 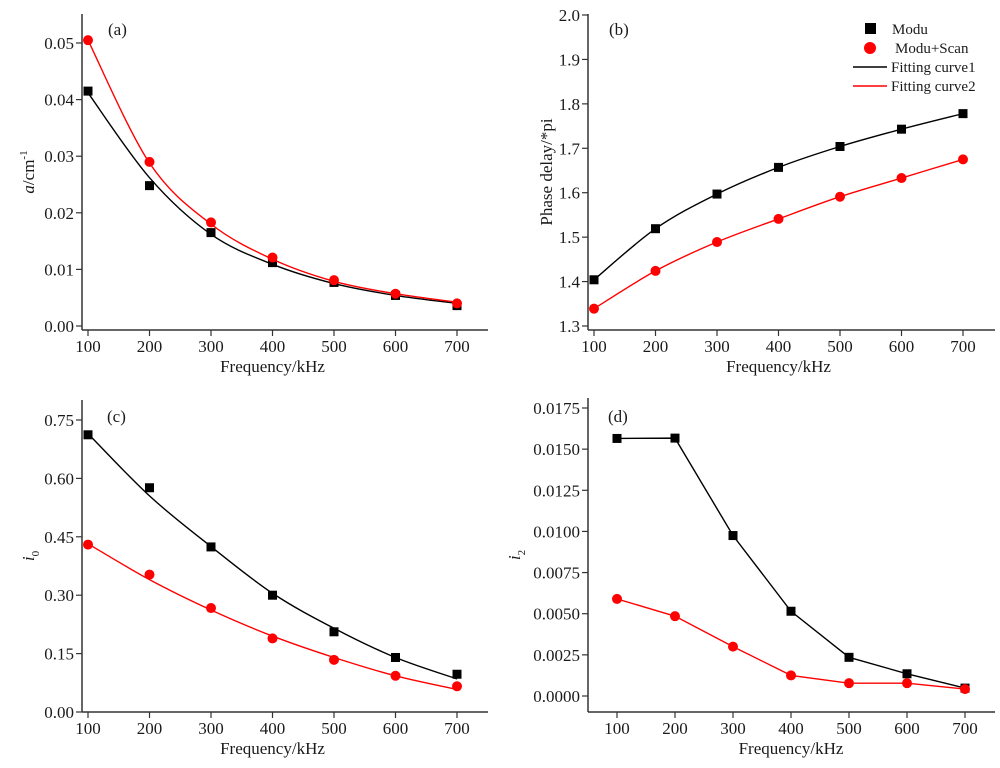 What do you see at coordinates (618, 416) in the screenshot?
I see `panel-label: (d)` at bounding box center [618, 416].